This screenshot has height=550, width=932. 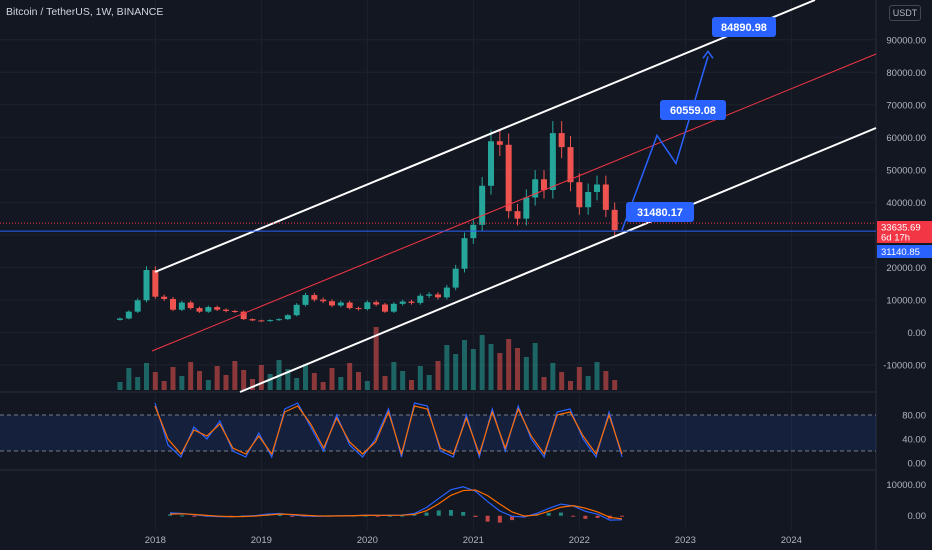 I want to click on projection-label-text: 60559.08, so click(x=693, y=111).